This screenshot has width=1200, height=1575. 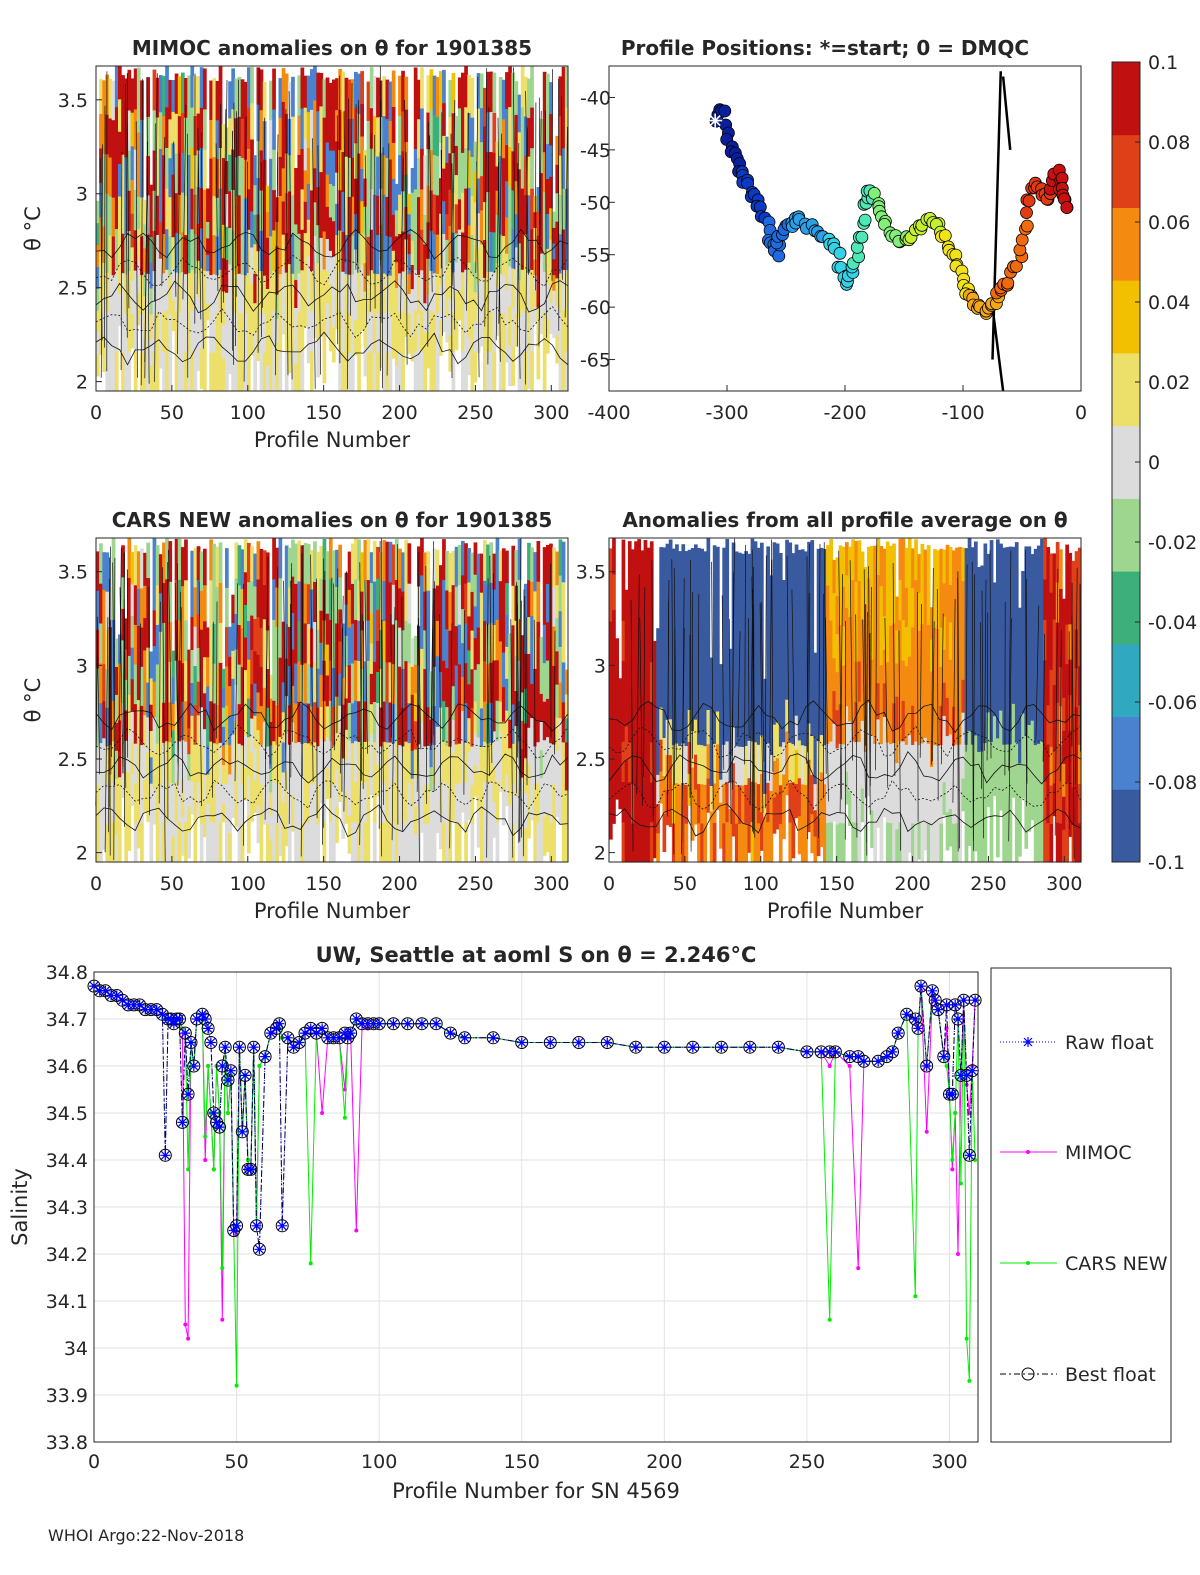 I want to click on allavg-contour-line, so click(x=1073, y=736).